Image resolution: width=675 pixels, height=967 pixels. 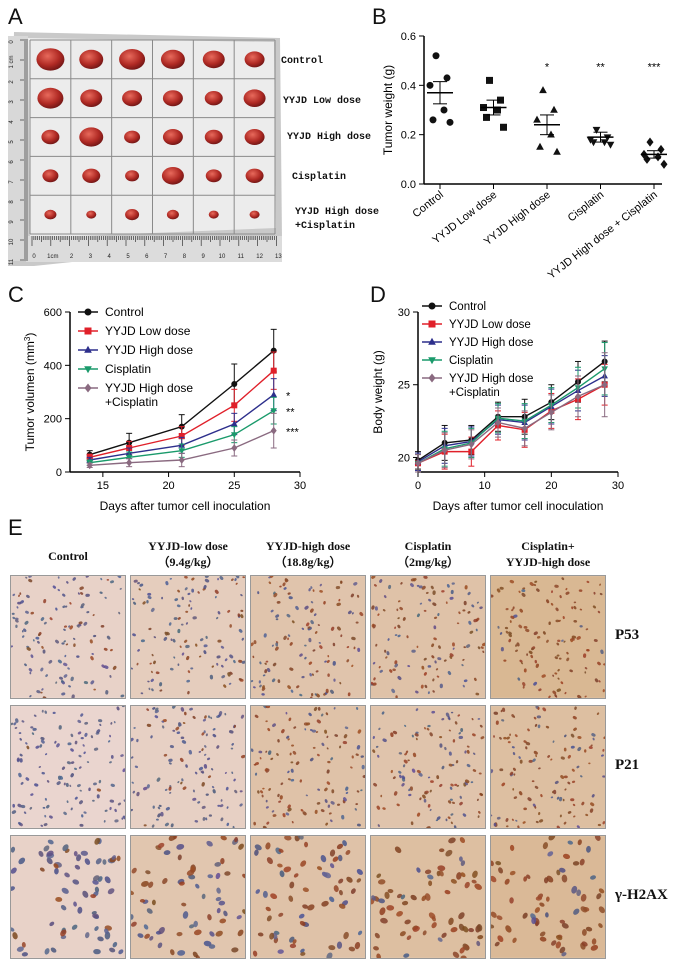 What do you see at coordinates (12, 241) in the screenshot?
I see `ruler-label: 10` at bounding box center [12, 241].